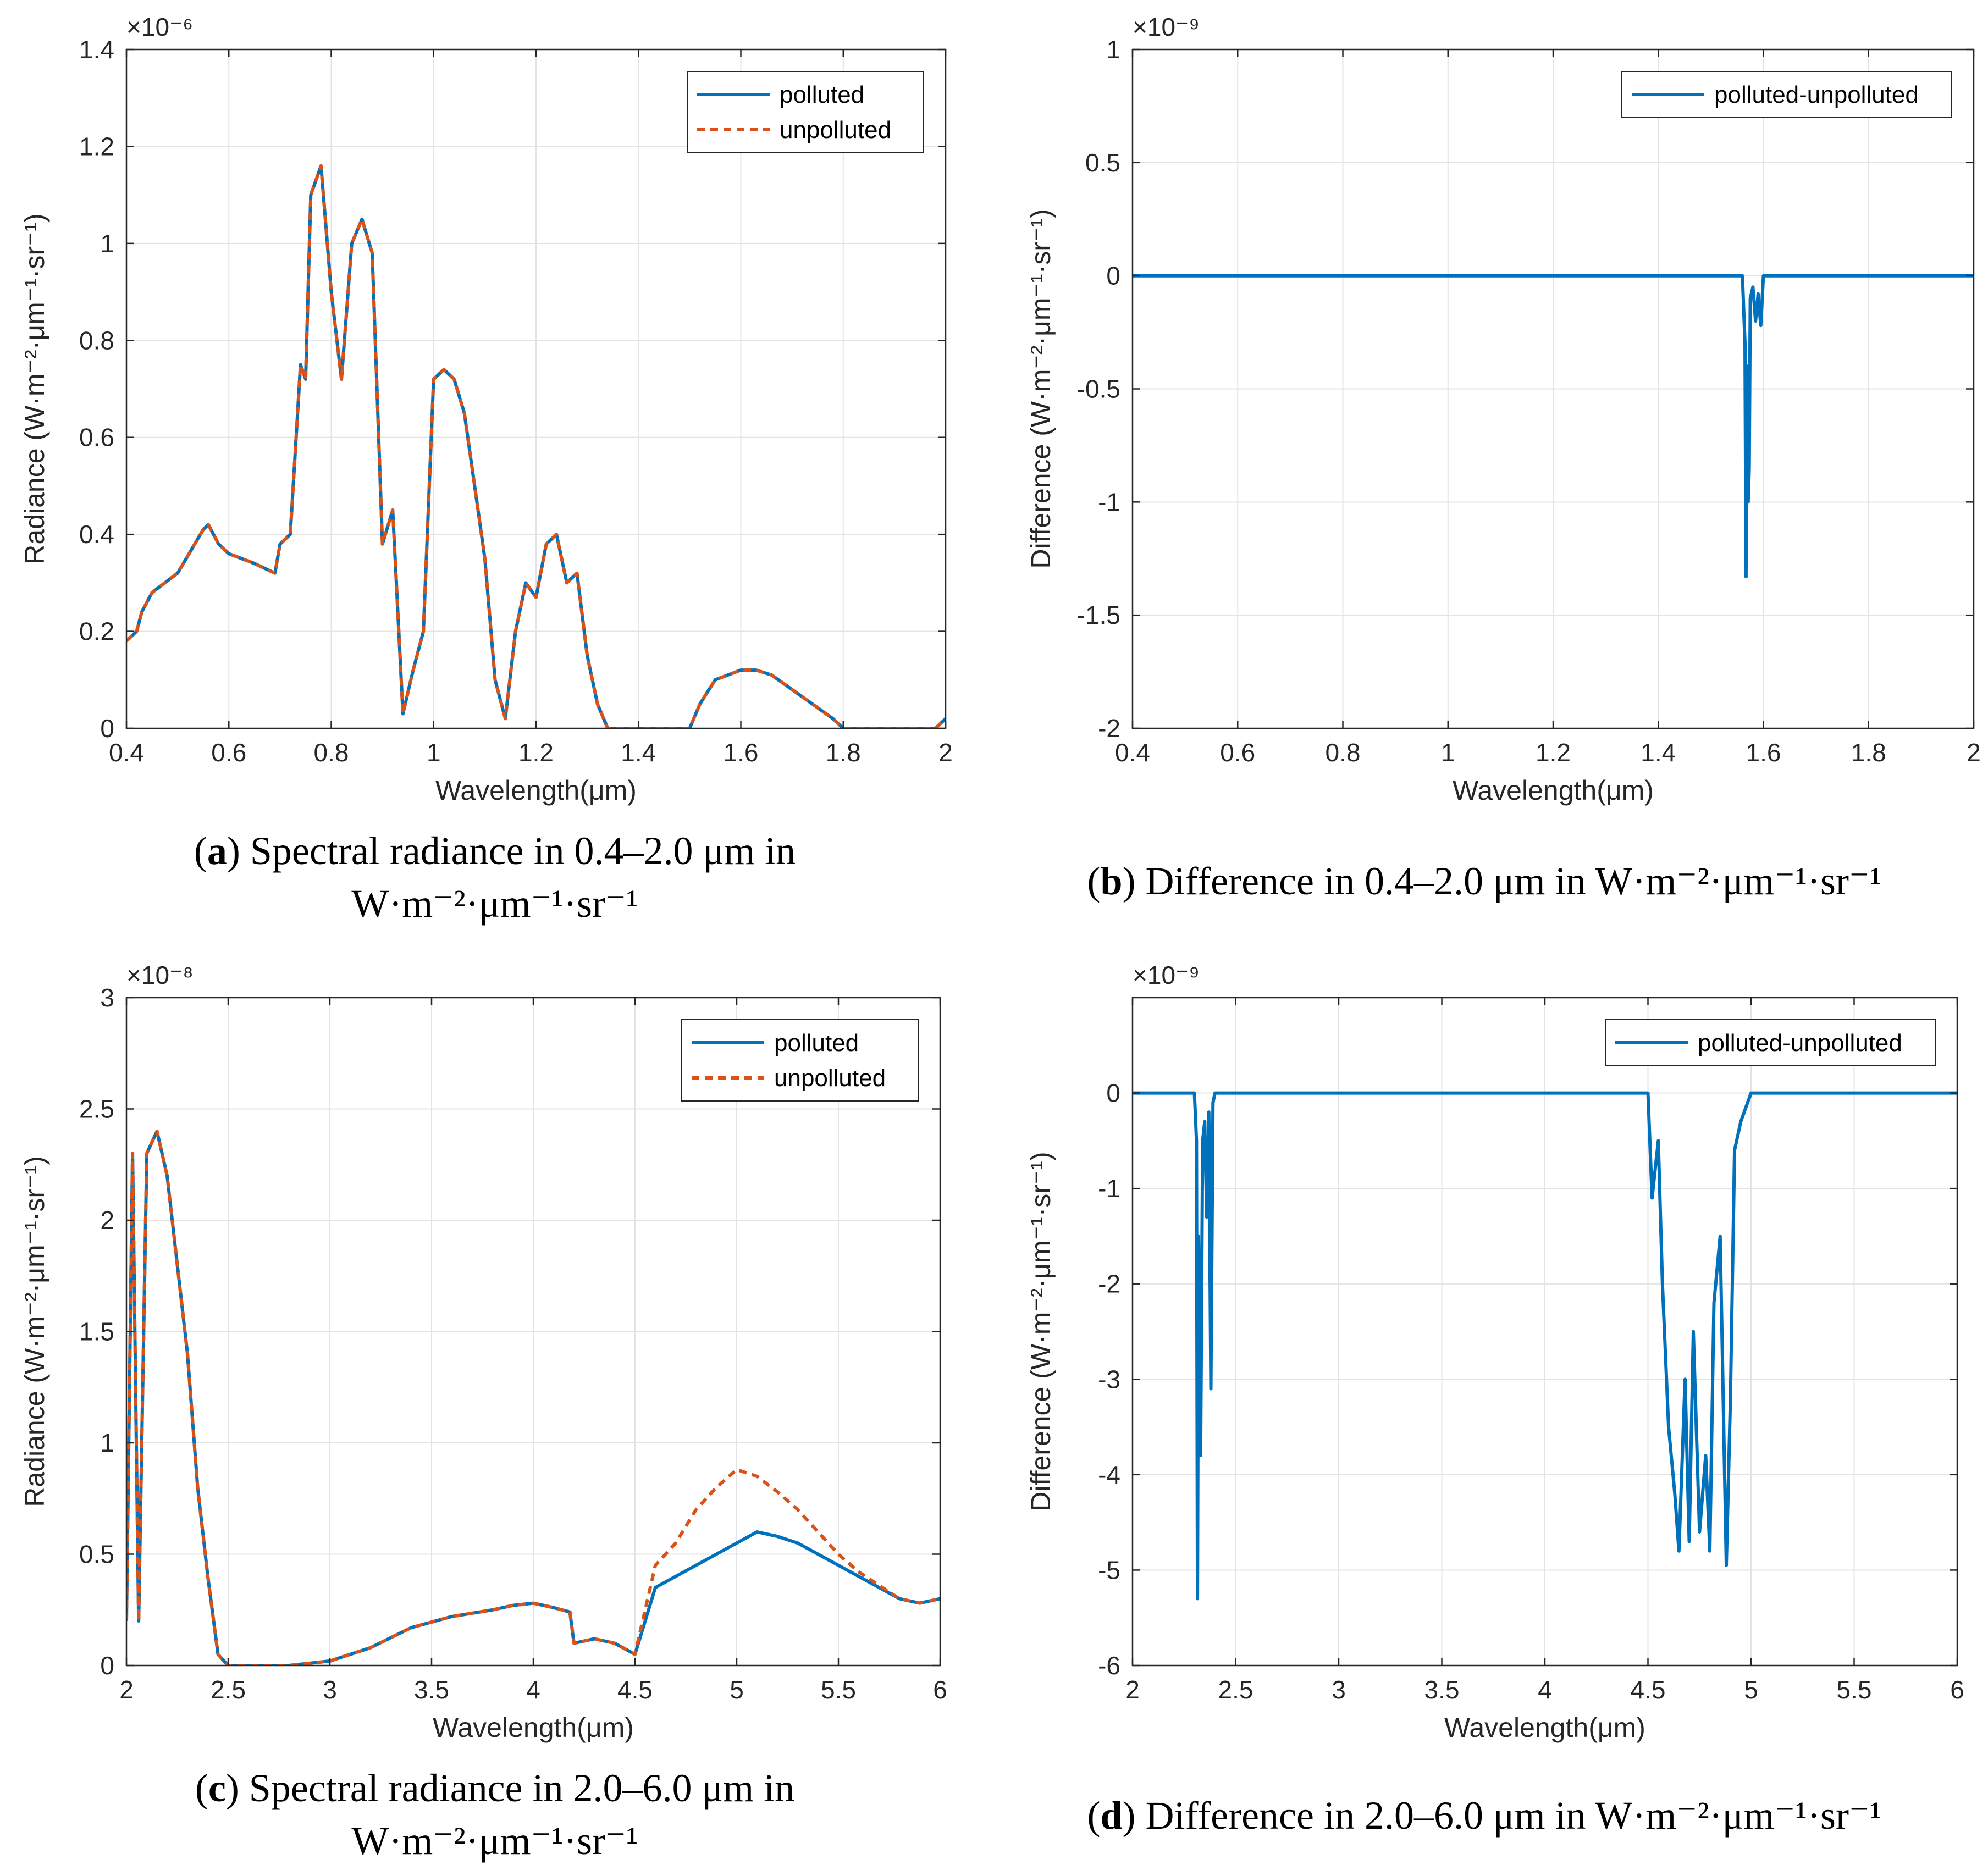  What do you see at coordinates (160, 975) in the screenshot?
I see `axis-exponent: ×10⁻⁸` at bounding box center [160, 975].